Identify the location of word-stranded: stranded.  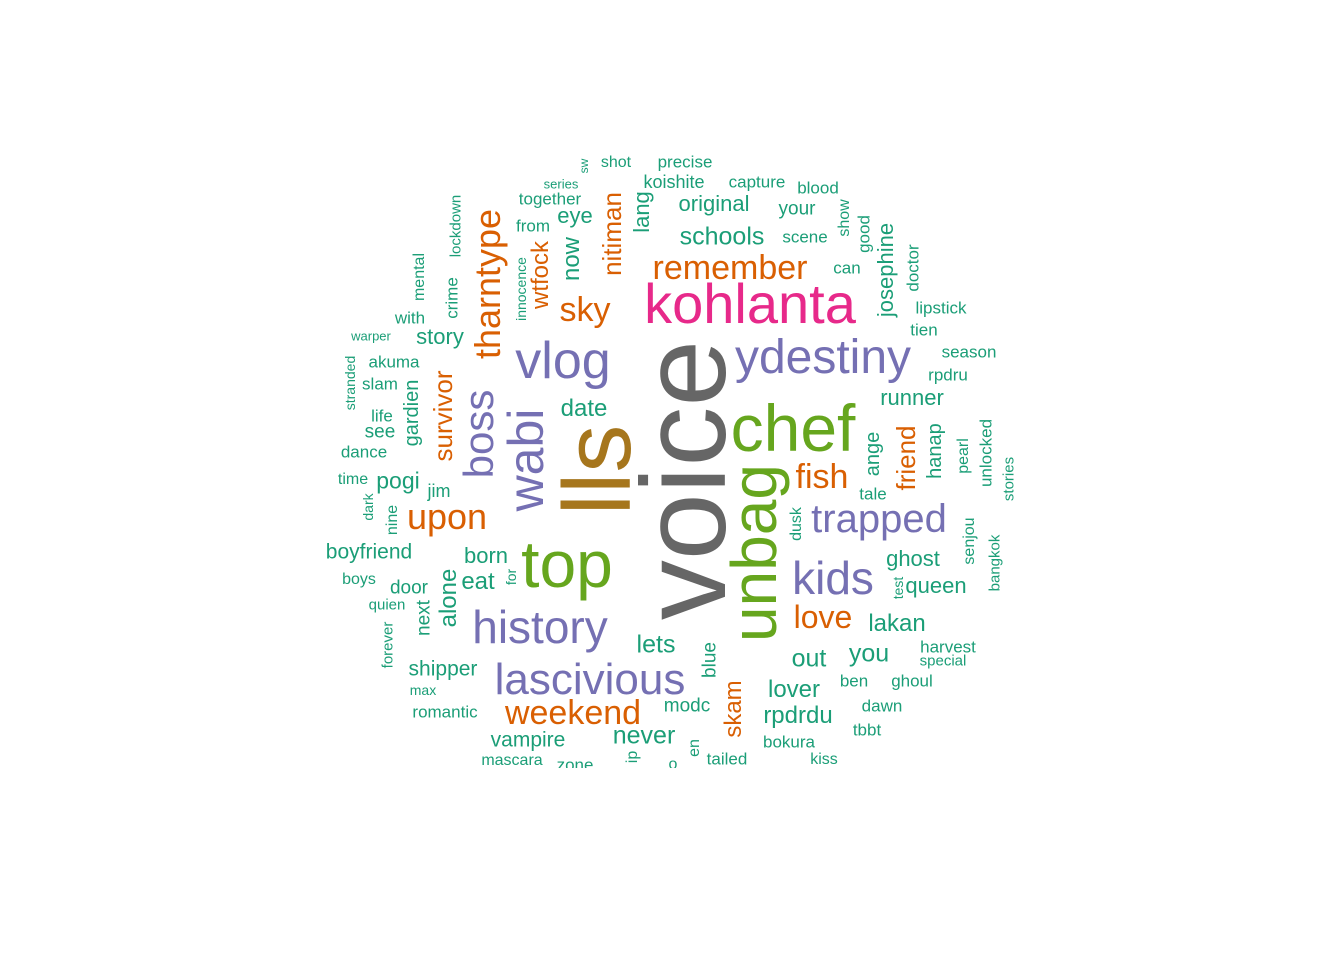
(350, 383).